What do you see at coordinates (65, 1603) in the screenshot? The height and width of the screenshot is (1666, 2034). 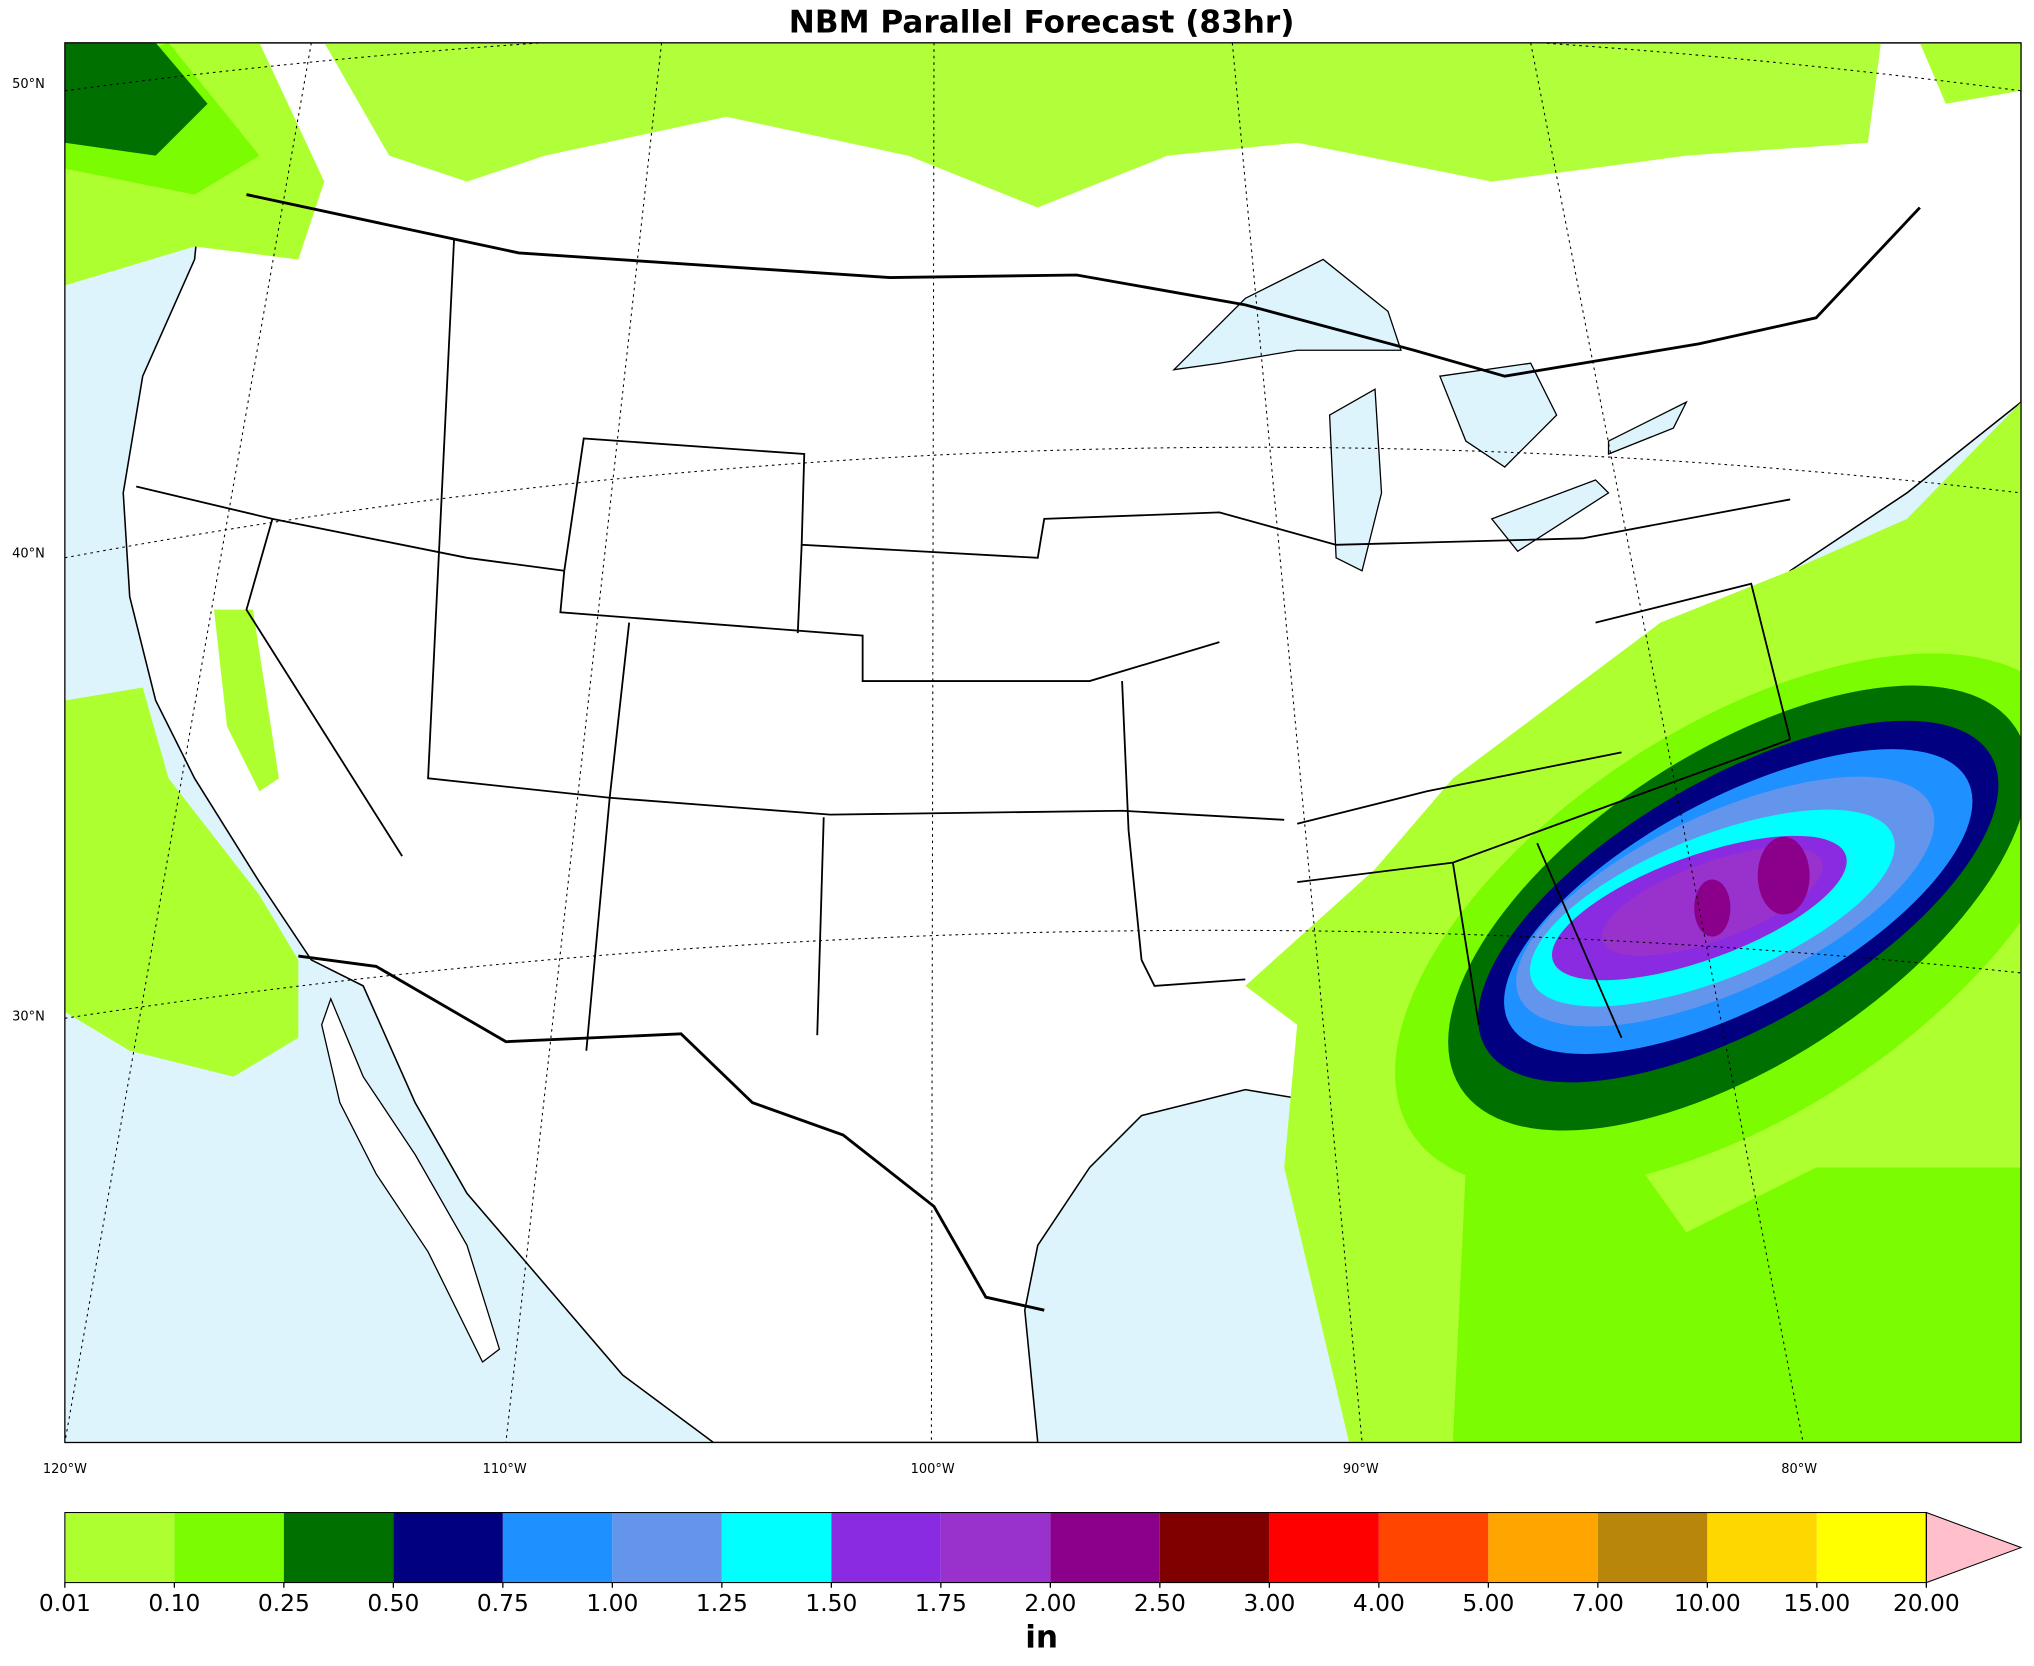 I see `colorbar-tick-label: 0.01` at bounding box center [65, 1603].